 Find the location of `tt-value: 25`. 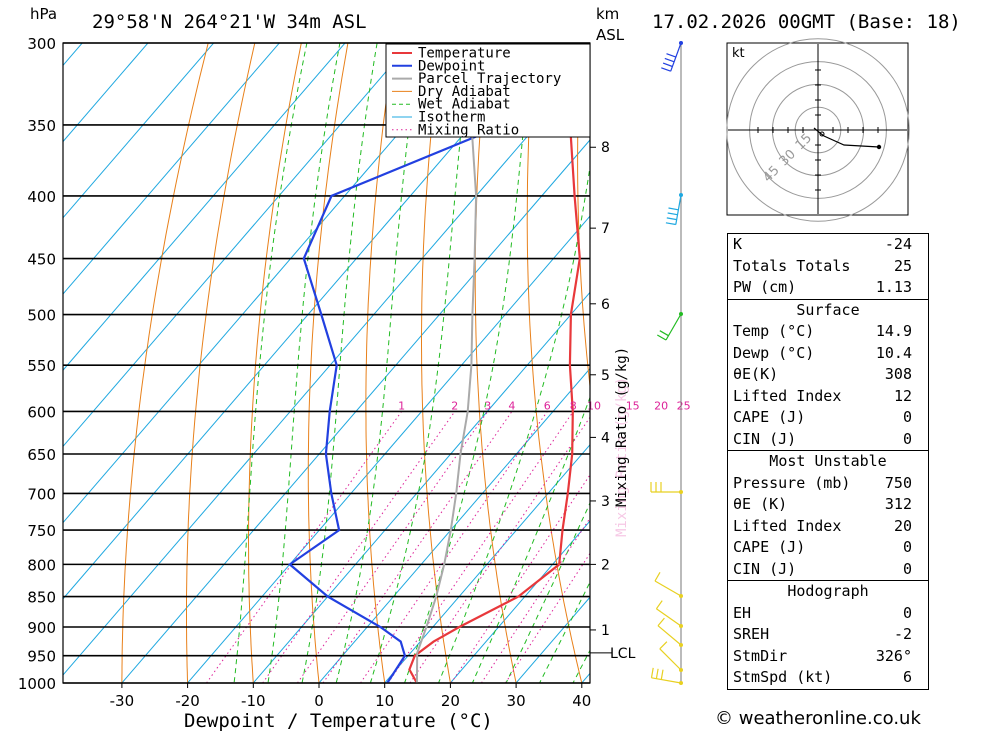

tt-value: 25 is located at coordinates (902, 265).